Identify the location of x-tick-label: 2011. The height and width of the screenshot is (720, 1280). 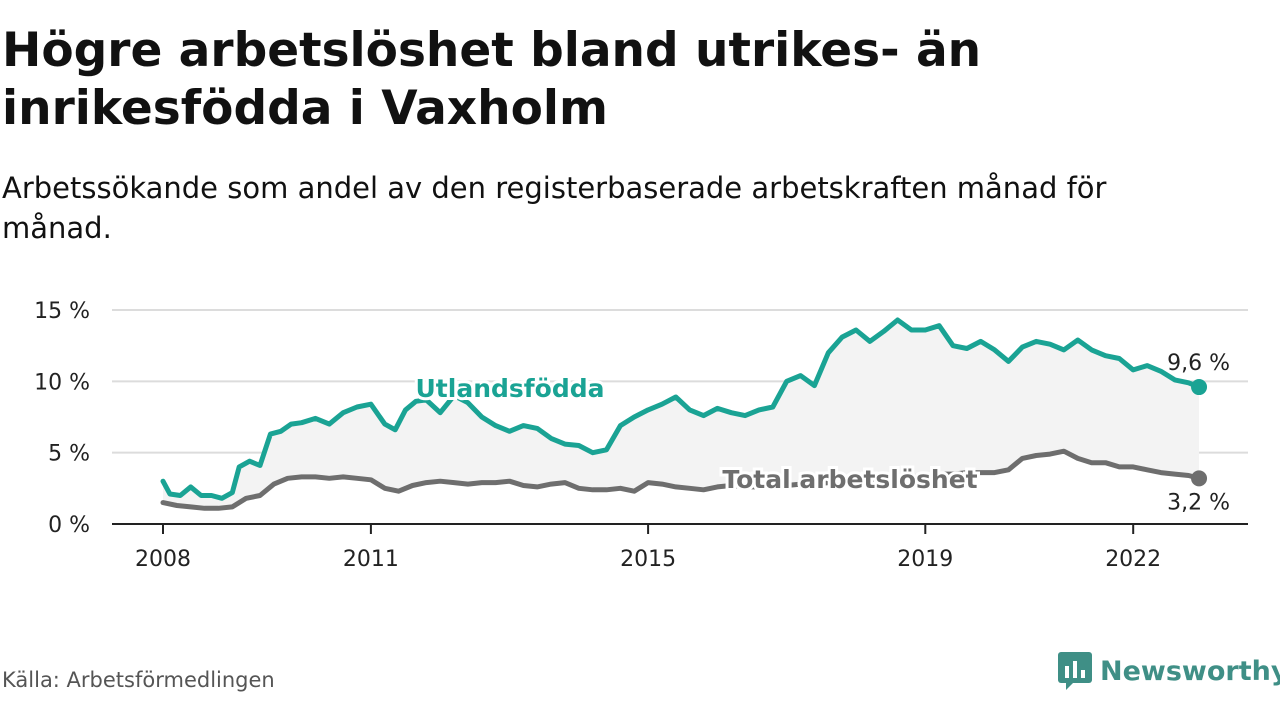
(371, 559).